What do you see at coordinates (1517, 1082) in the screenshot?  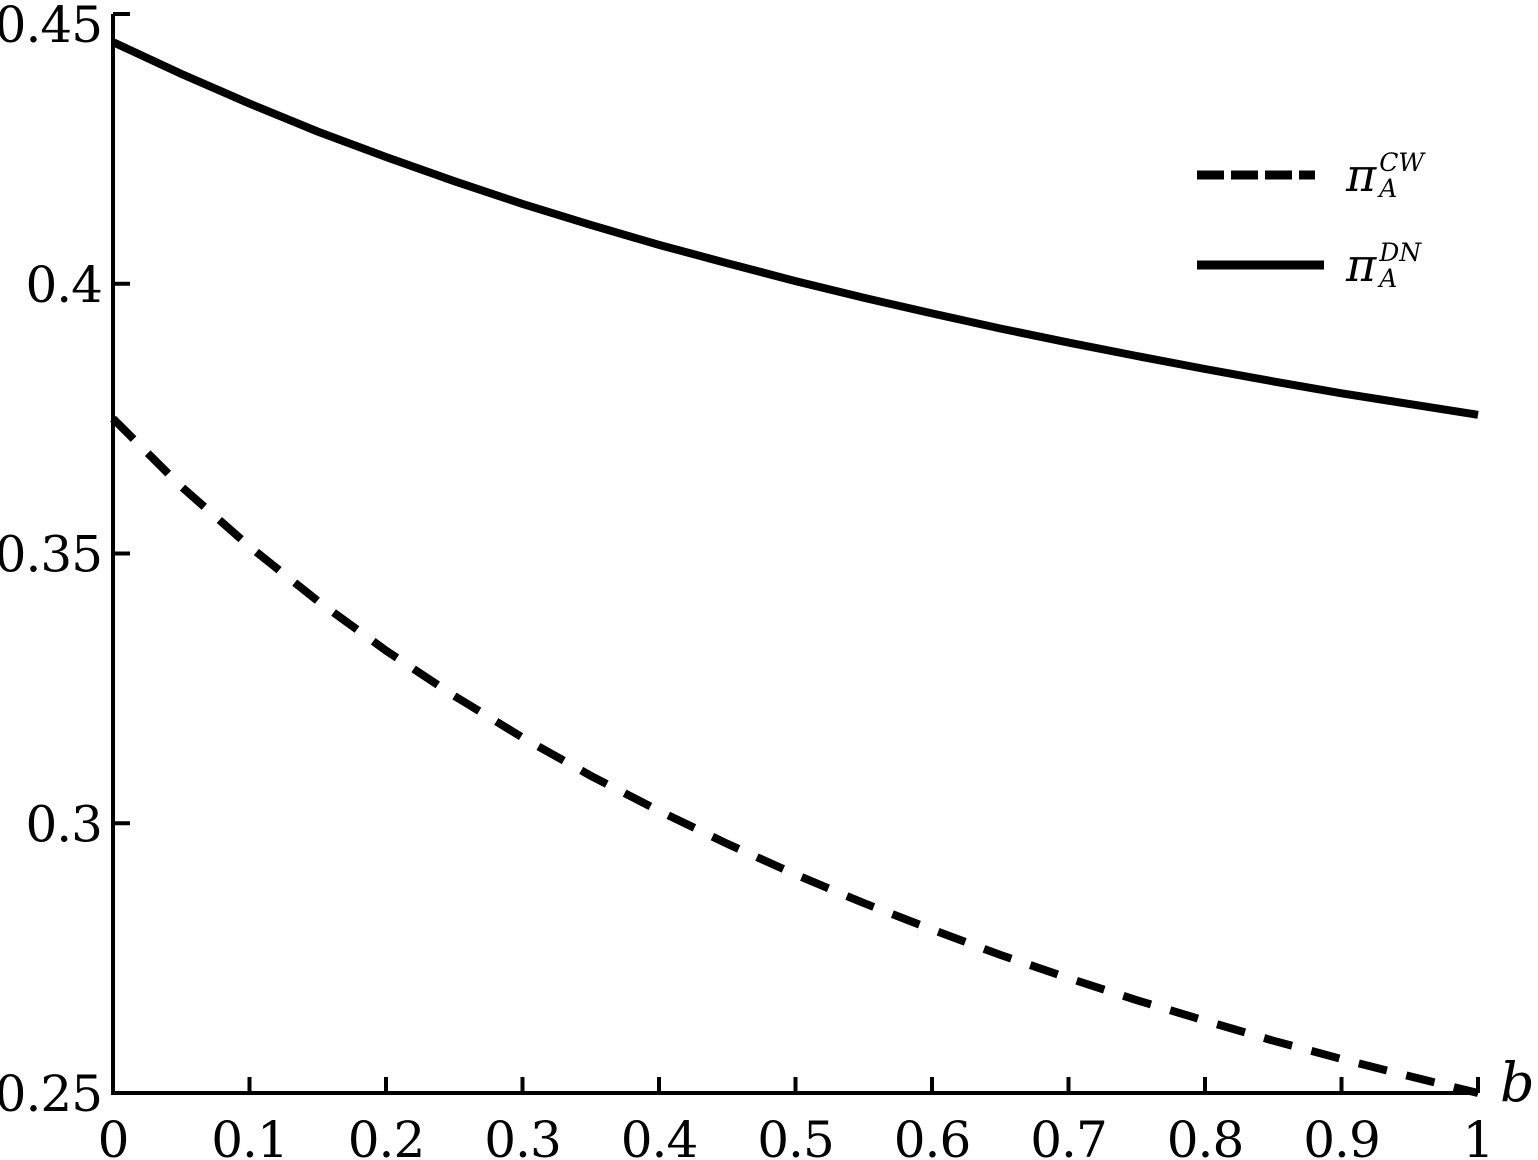 I see `x-axis-title: b` at bounding box center [1517, 1082].